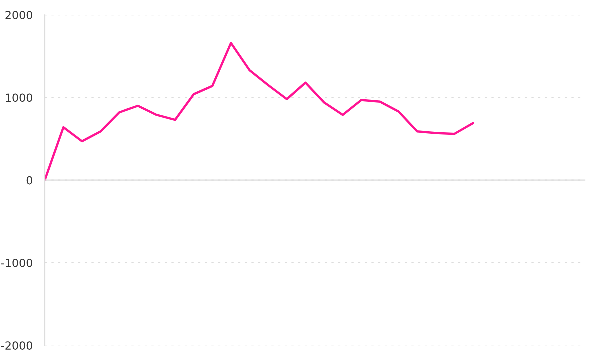  What do you see at coordinates (16, 263) in the screenshot?
I see `y-tick-label: -1000` at bounding box center [16, 263].